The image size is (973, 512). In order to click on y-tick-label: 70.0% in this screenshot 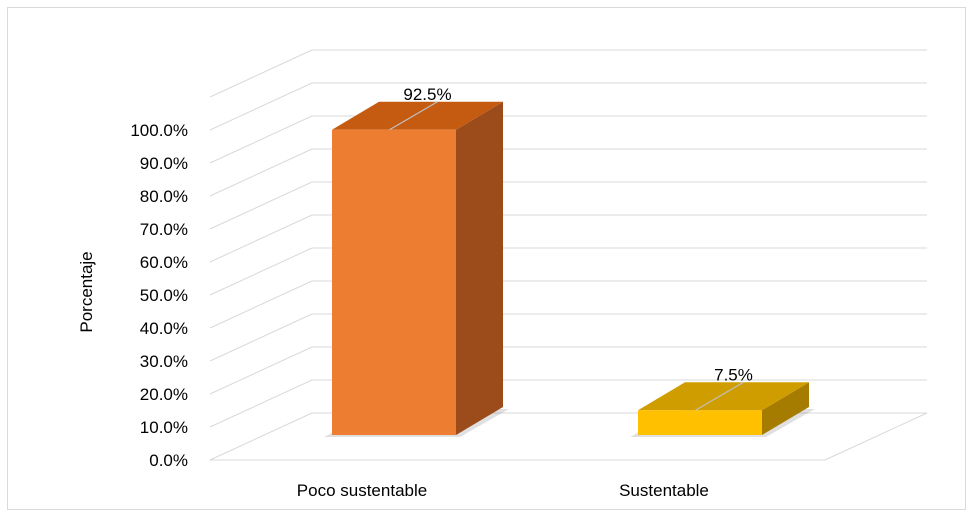, I will do `click(164, 229)`.